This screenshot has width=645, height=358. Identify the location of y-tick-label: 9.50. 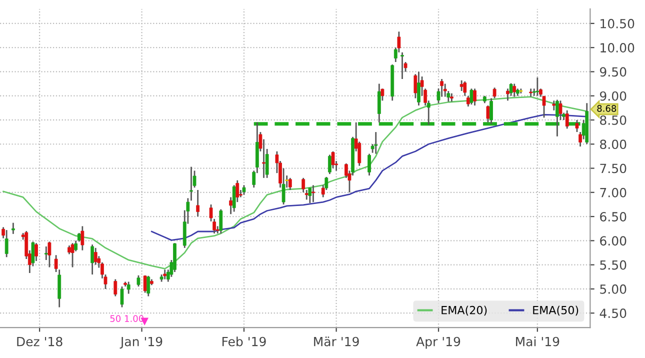
(613, 72).